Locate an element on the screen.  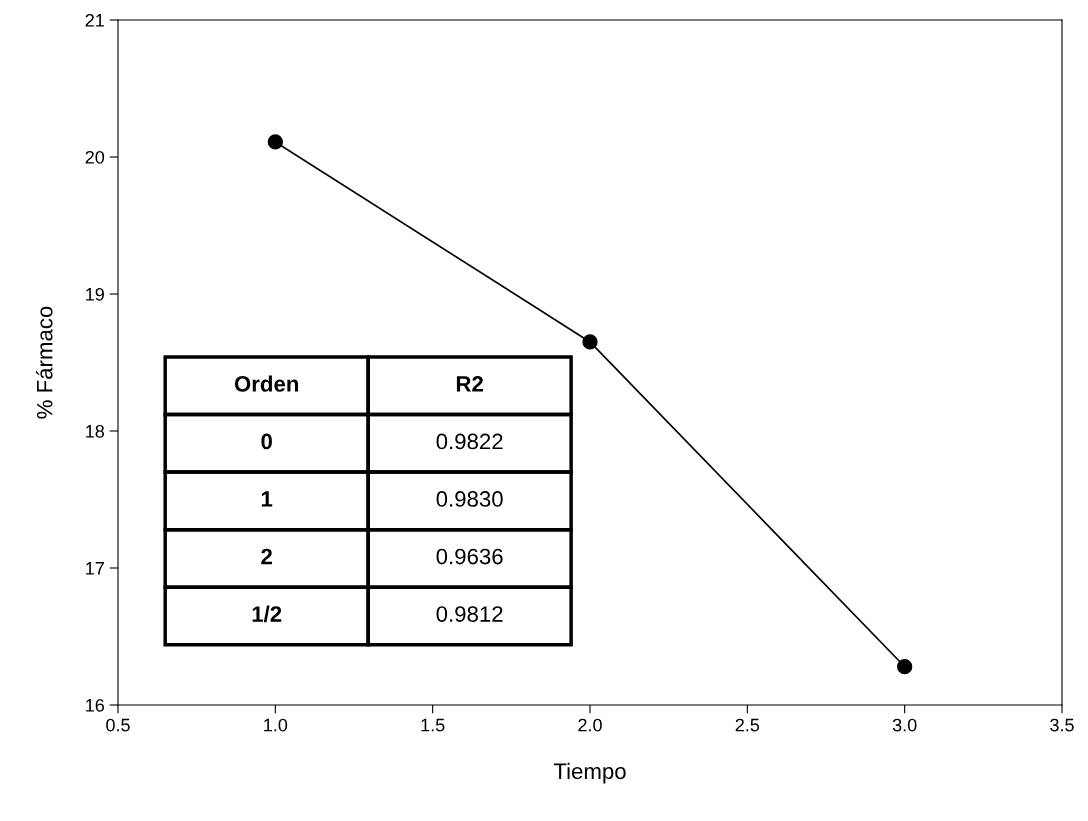
x-tick-label: 2.5 is located at coordinates (747, 725).